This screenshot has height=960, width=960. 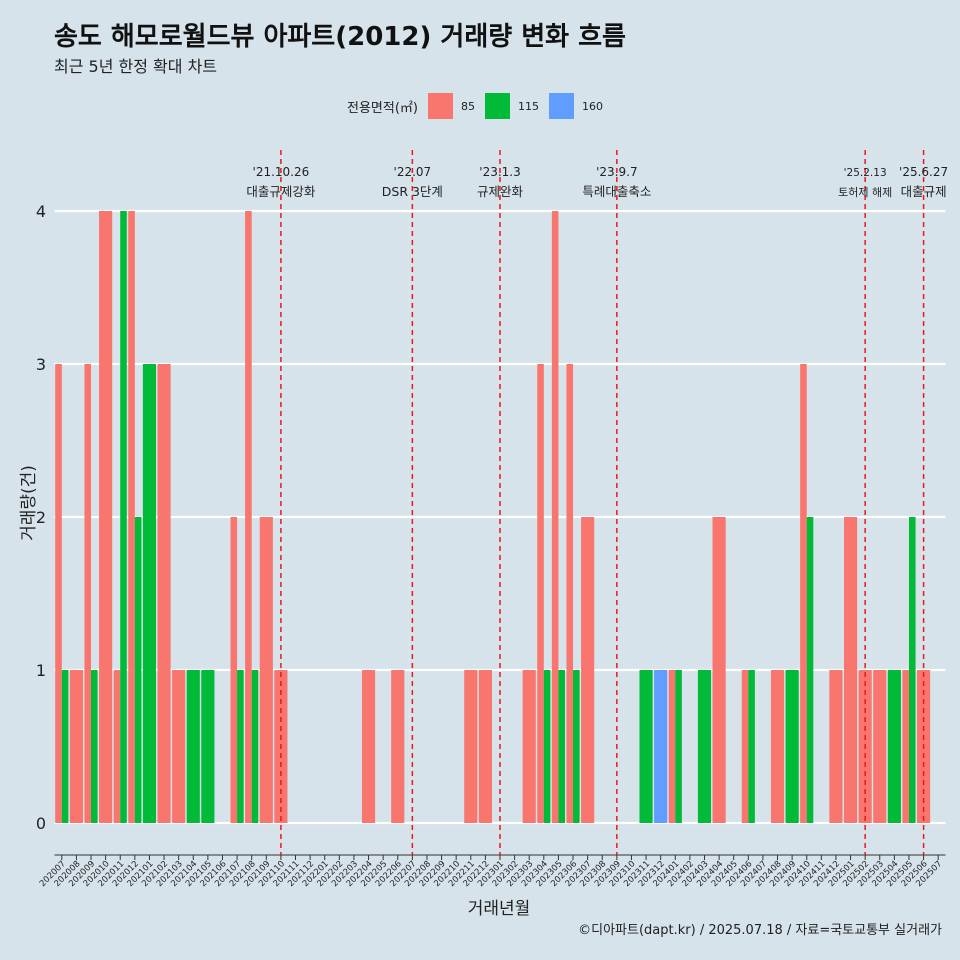 What do you see at coordinates (528, 106) in the screenshot?
I see `legend-label-115: 115` at bounding box center [528, 106].